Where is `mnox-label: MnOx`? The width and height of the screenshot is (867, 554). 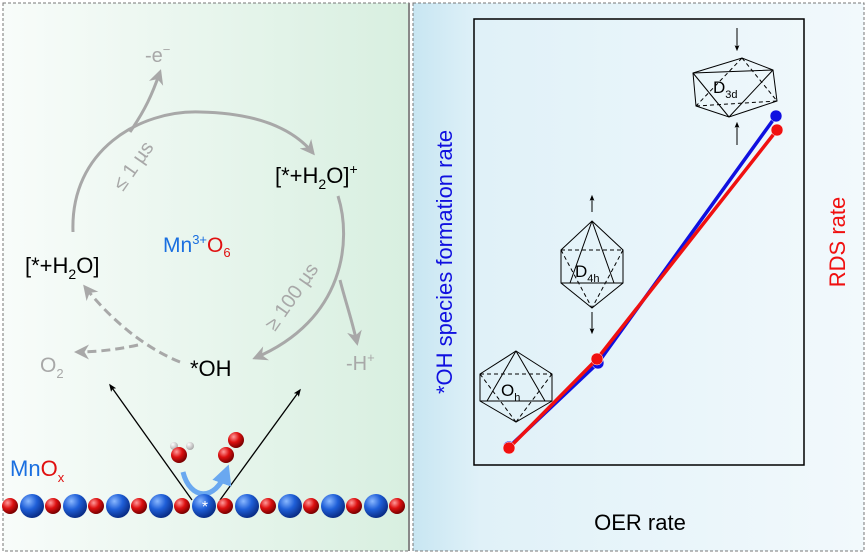
mnox-label: MnOx is located at coordinates (37, 470).